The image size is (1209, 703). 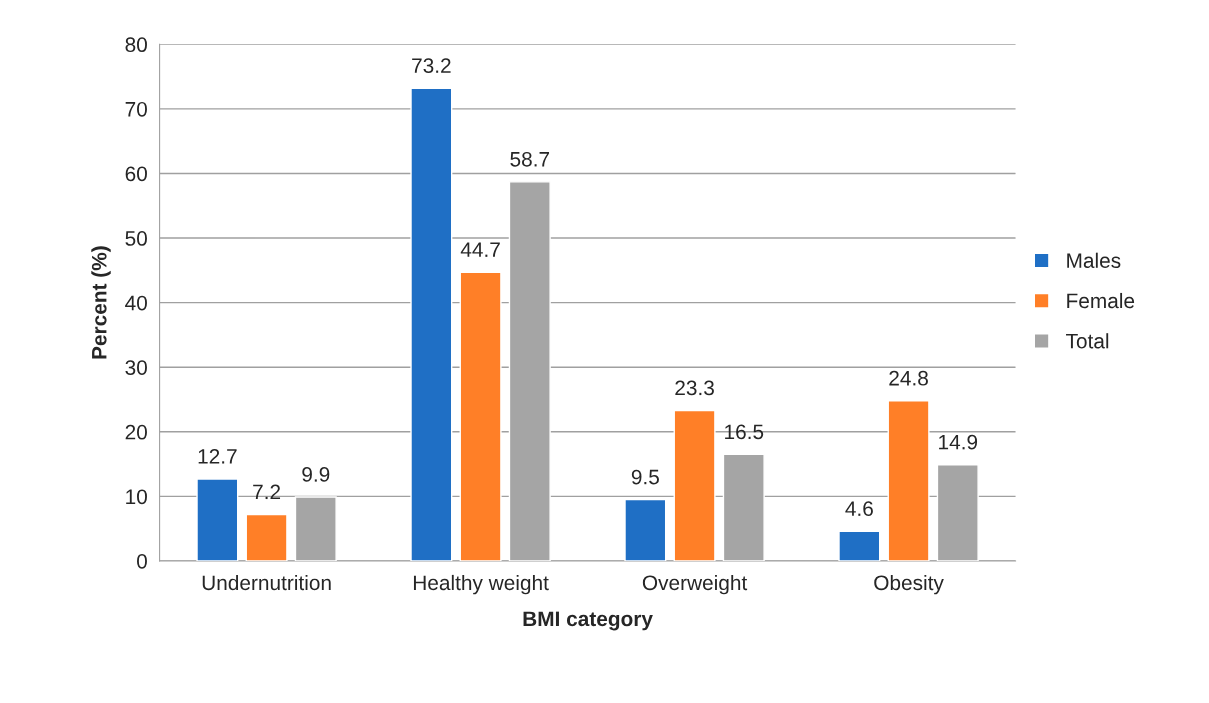 I want to click on x-tick-label: Overweight, so click(x=695, y=584).